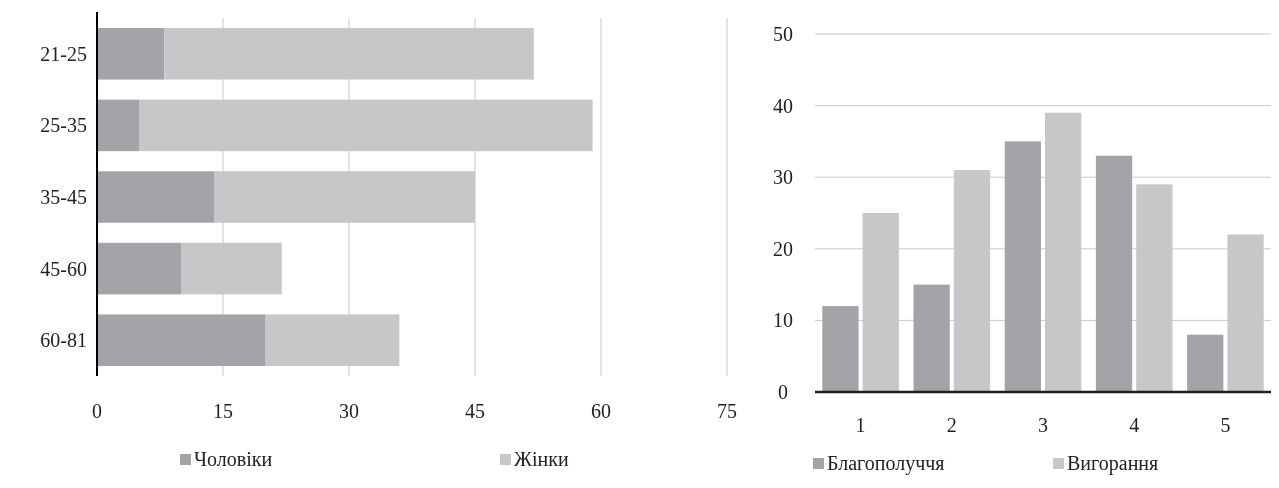 The width and height of the screenshot is (1279, 488). Describe the element at coordinates (886, 463) in the screenshot. I see `legend-label: Благополуччя` at that location.